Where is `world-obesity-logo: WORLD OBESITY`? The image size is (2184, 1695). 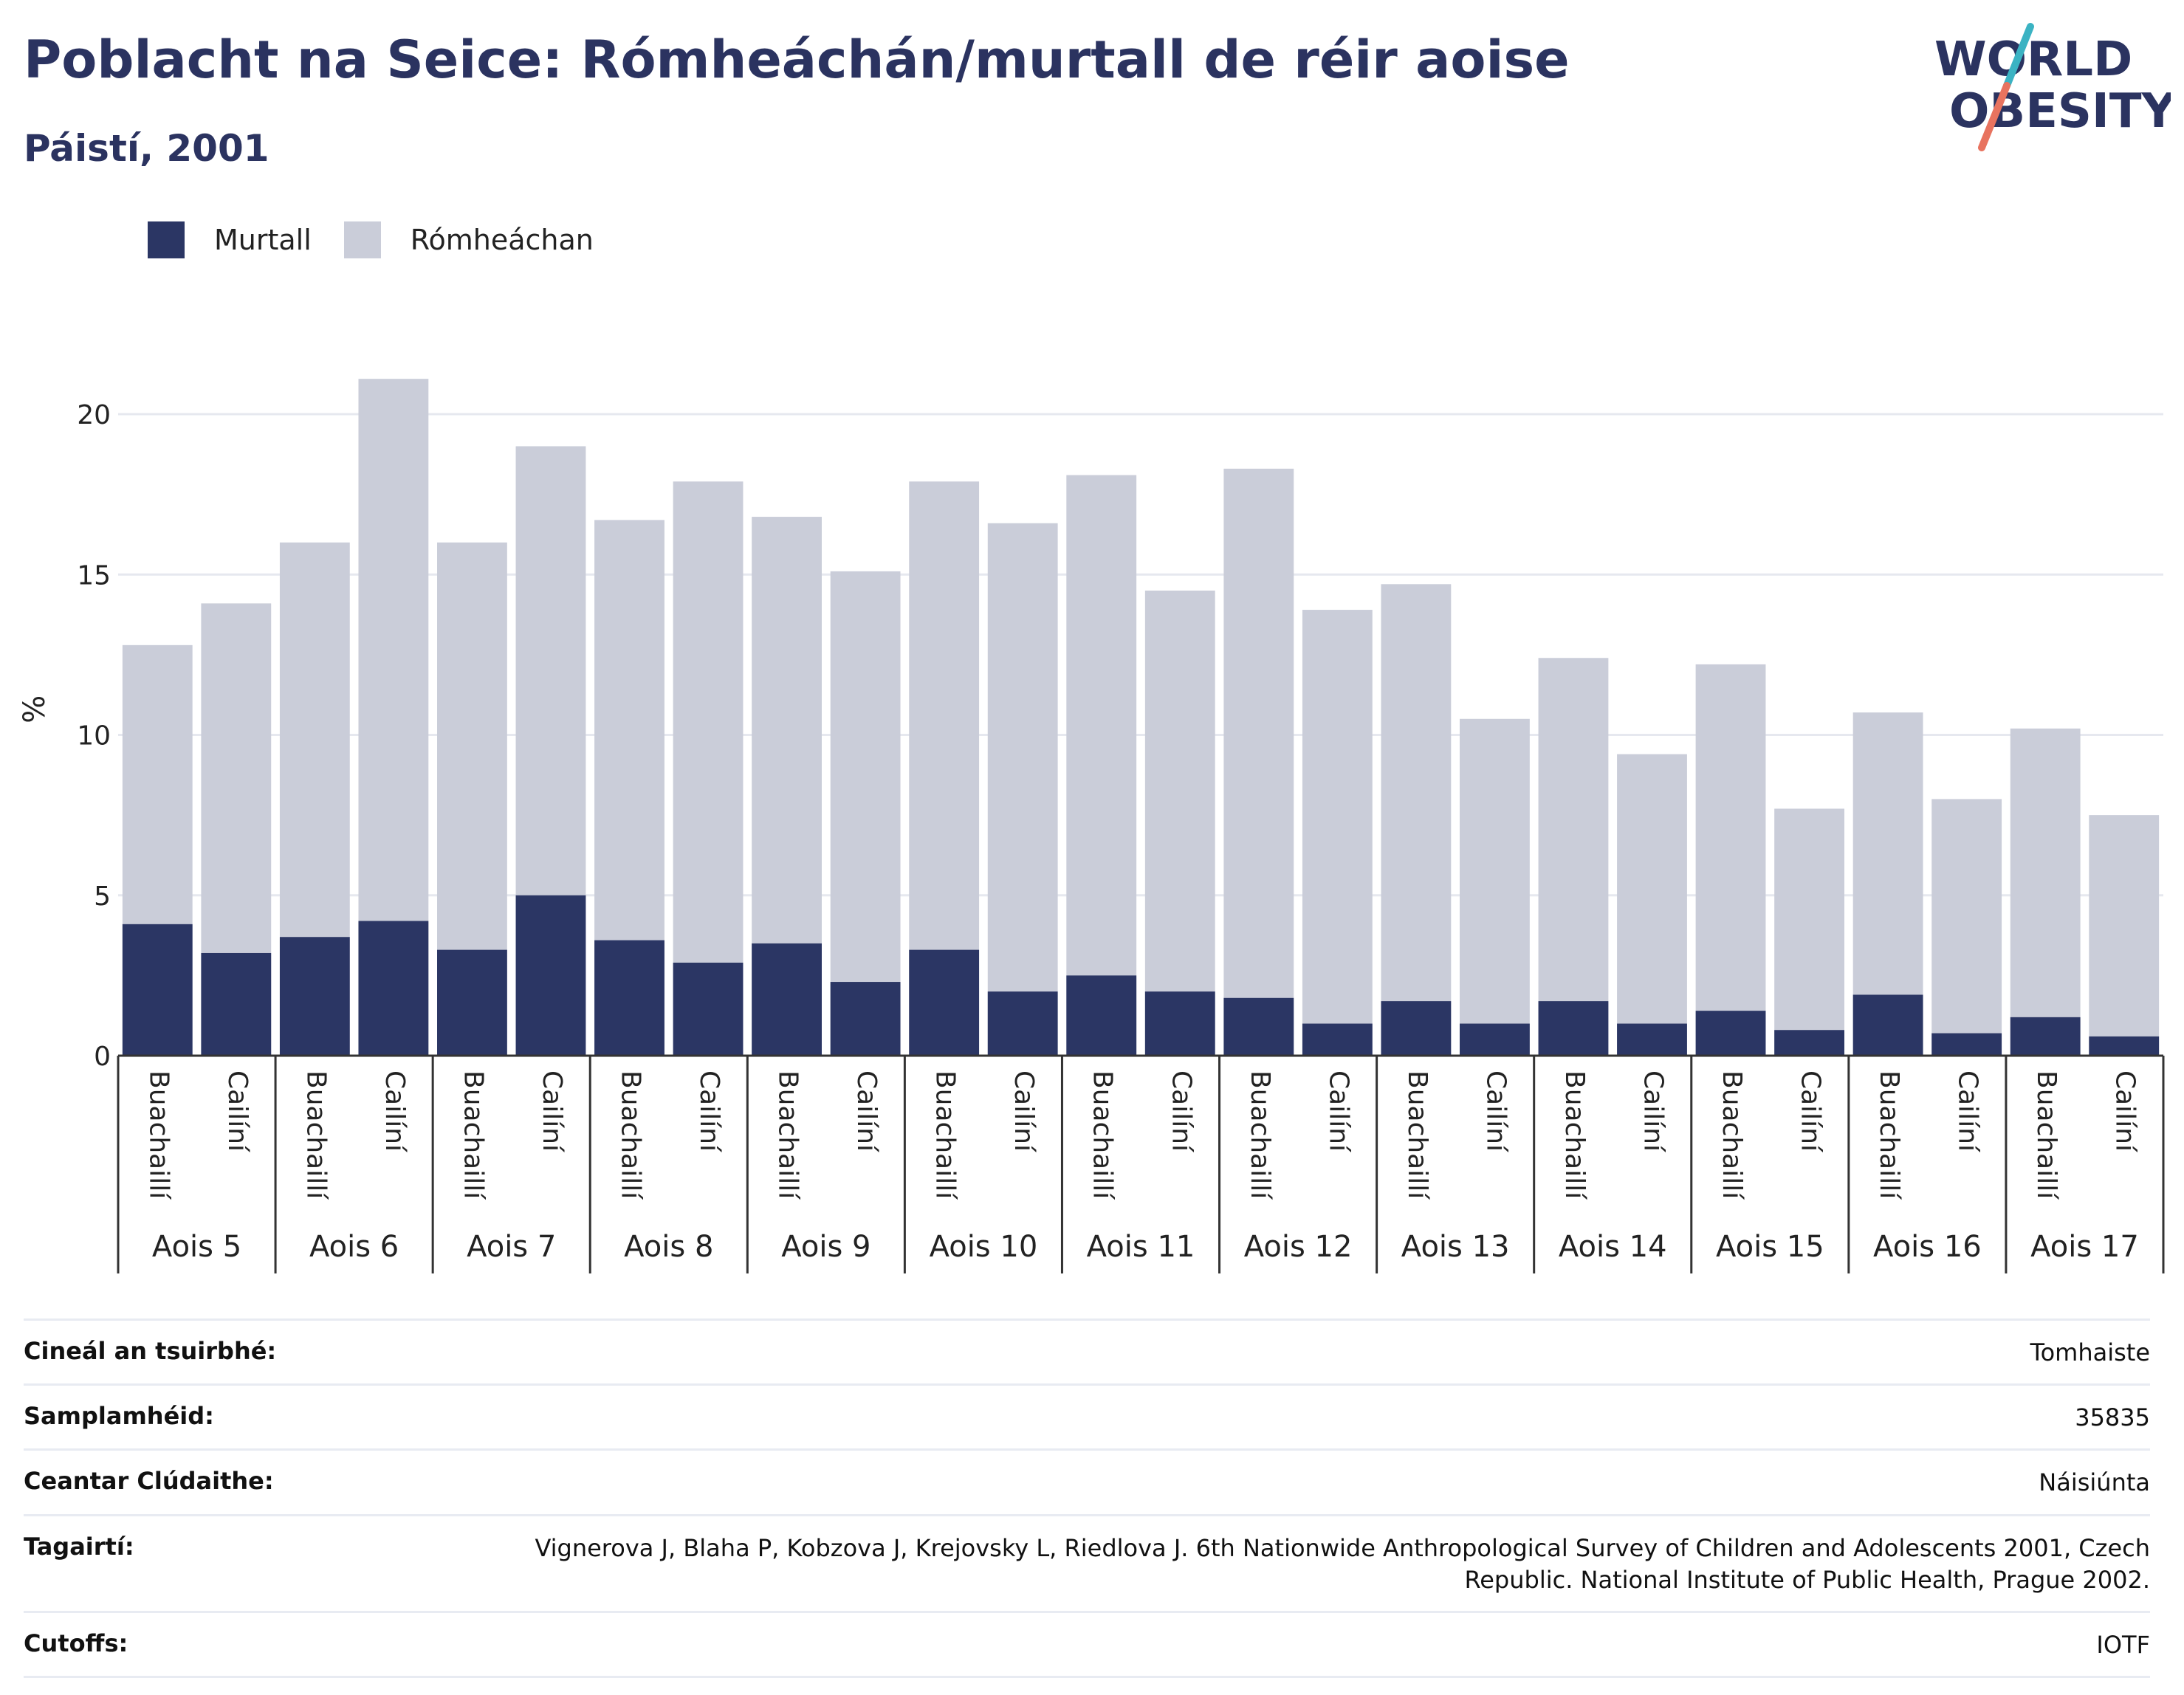
world-obesity-logo: WORLD OBESITY is located at coordinates (2052, 87).